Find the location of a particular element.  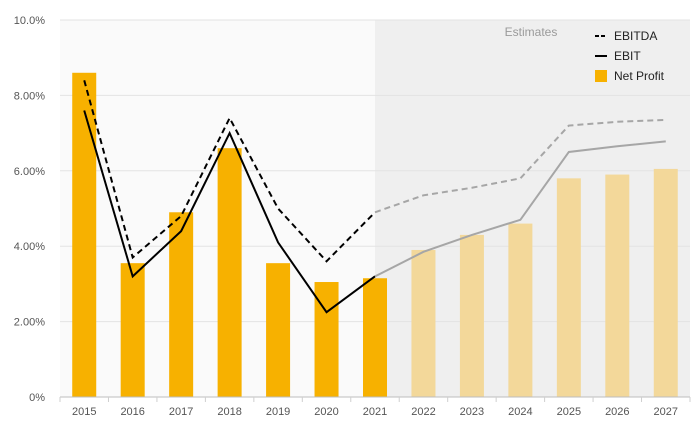

x-tick-label: 2019 is located at coordinates (278, 412).